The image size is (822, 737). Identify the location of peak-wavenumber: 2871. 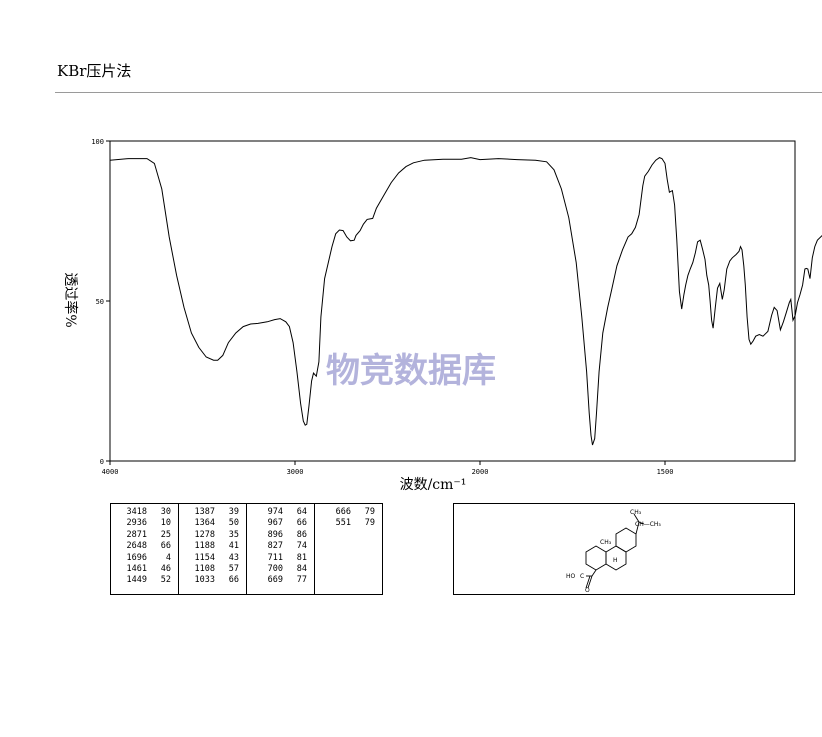
(136, 534).